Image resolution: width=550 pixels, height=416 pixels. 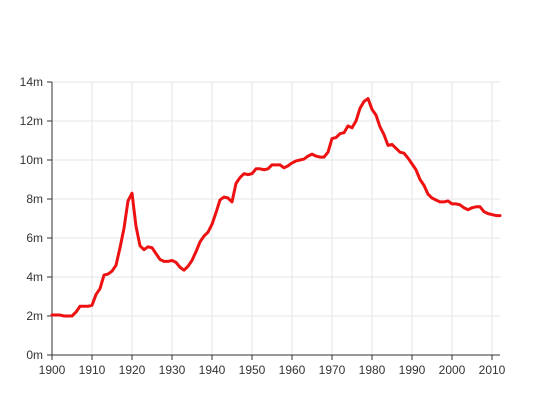 I want to click on x-tick-label: 1960, so click(x=292, y=370).